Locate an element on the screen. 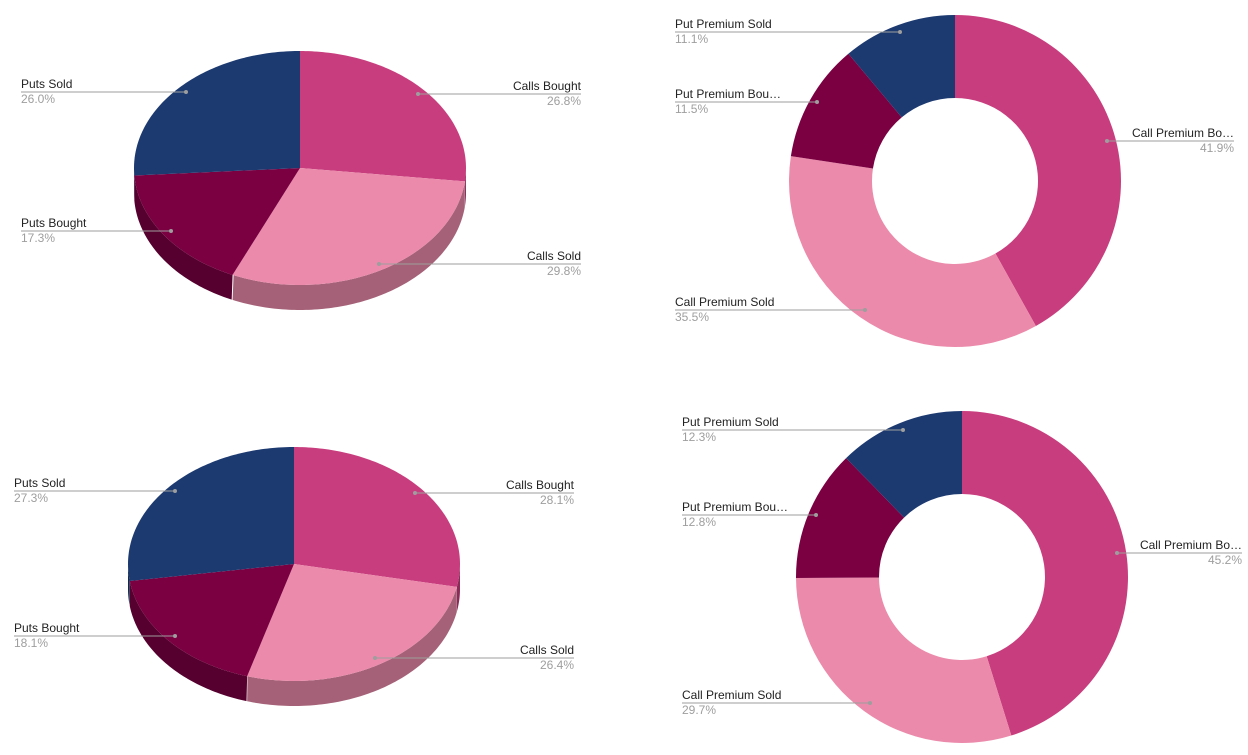 This screenshot has width=1248, height=755. slice-percent-label: 12.3% is located at coordinates (699, 437).